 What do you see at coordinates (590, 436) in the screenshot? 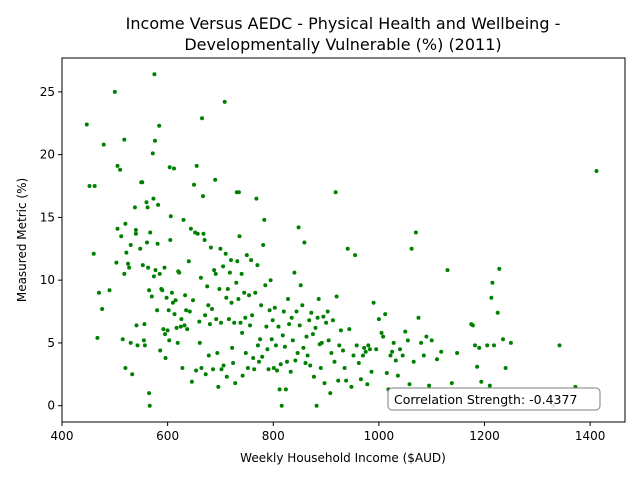
I see `x-tick-label-5: 1400` at bounding box center [590, 436].